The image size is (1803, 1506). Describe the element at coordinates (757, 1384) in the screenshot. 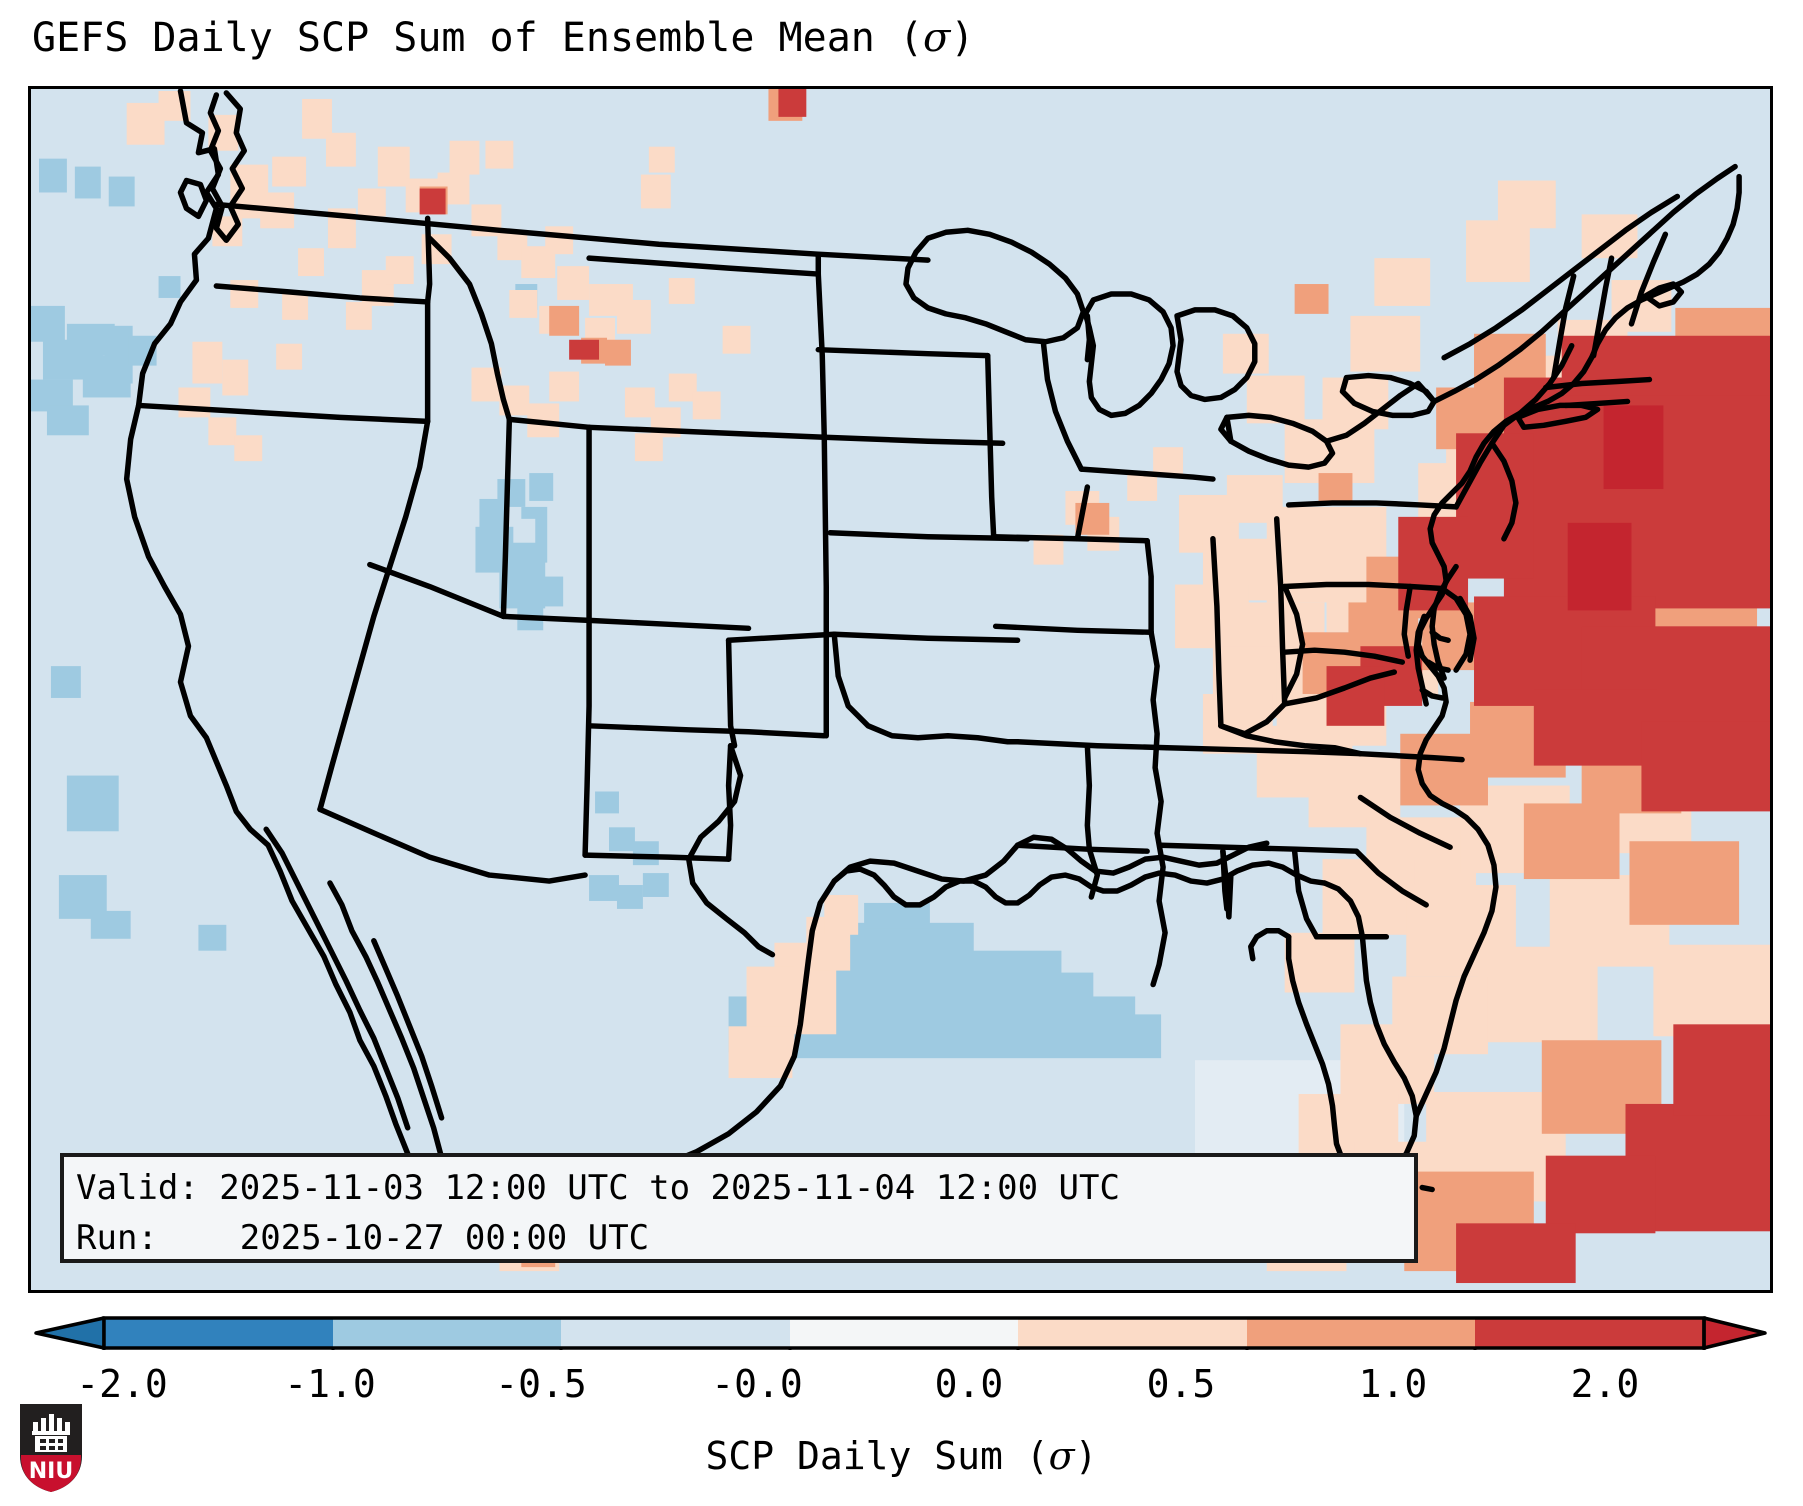

I see `cbar-tick-3: -0.0` at that location.